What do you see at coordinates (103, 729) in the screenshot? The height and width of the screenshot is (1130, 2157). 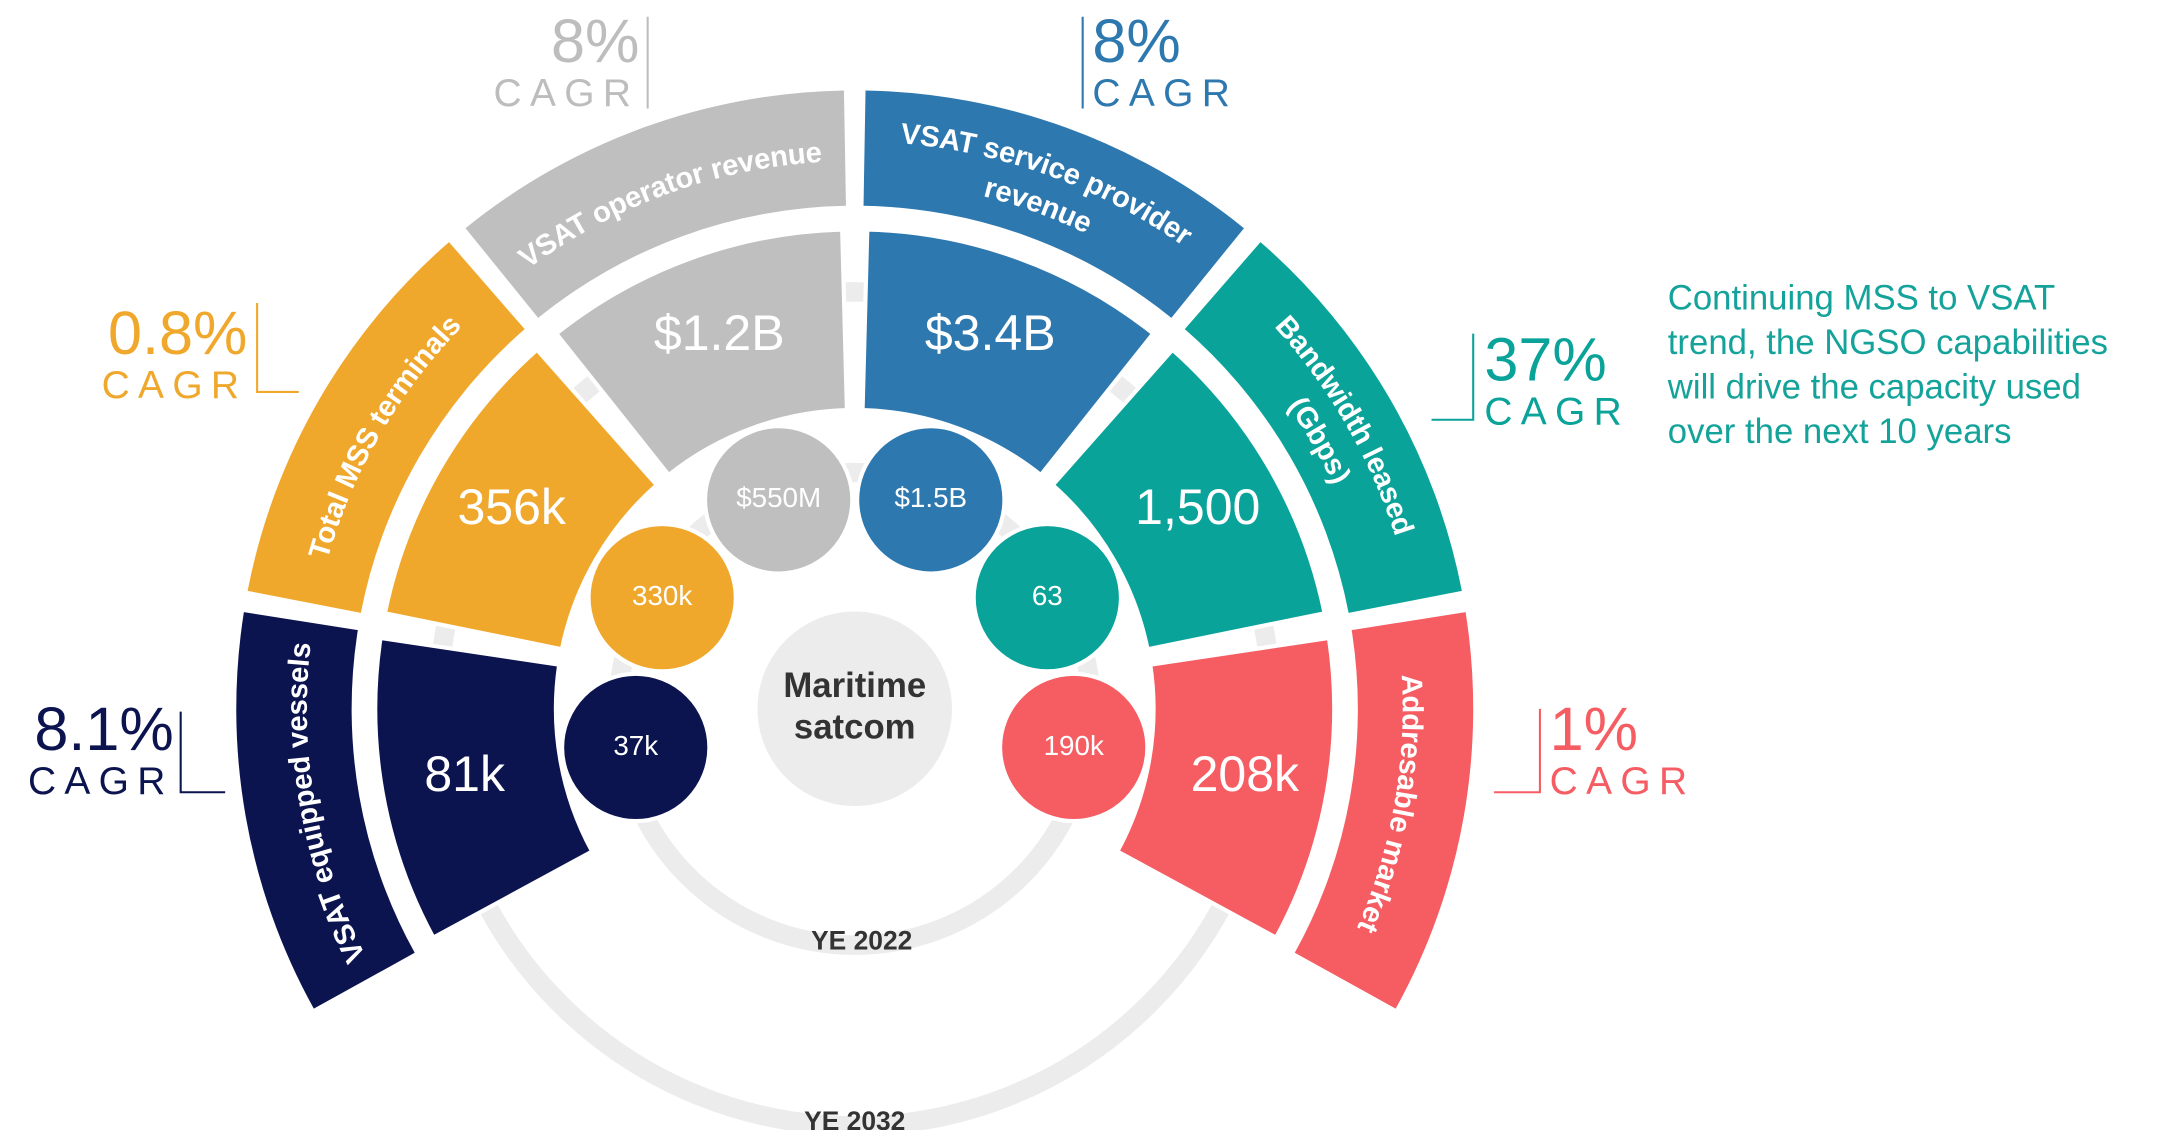 I see `cagr-value: 8.1%` at bounding box center [103, 729].